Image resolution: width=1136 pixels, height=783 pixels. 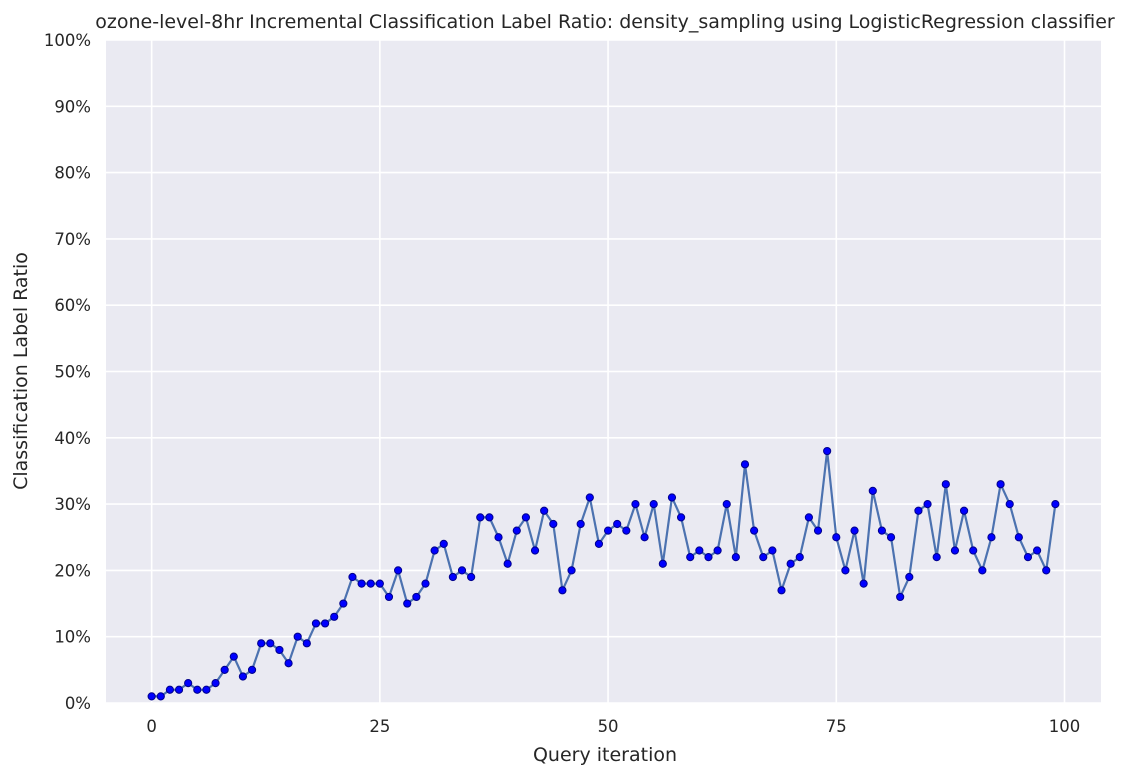 I want to click on y-tick-label: 40%, so click(x=72, y=438).